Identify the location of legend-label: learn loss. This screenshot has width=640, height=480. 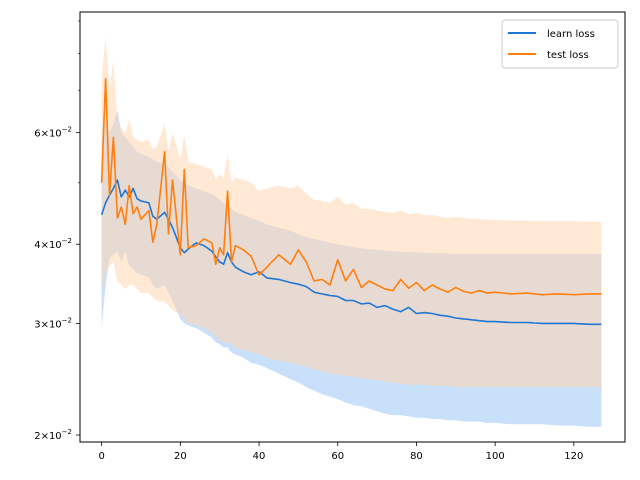
(571, 34).